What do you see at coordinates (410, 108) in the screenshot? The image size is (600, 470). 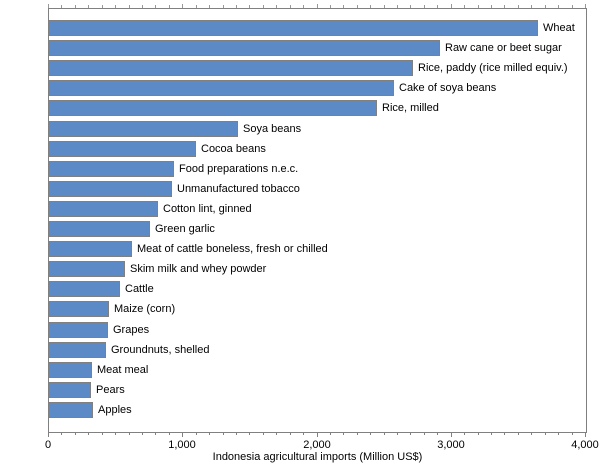 I see `bar-label: Rice, milled` at bounding box center [410, 108].